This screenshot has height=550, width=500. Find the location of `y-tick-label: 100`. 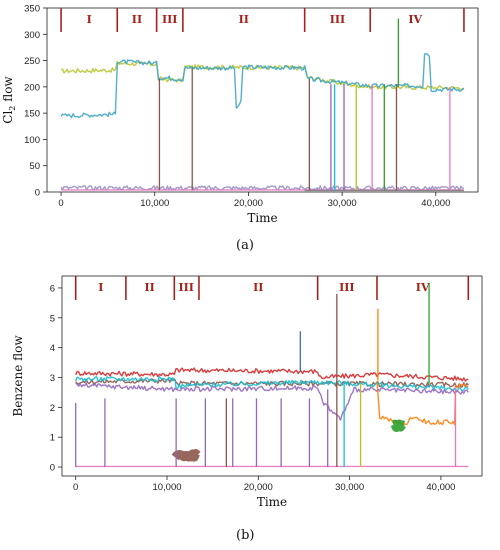

y-tick-label: 100 is located at coordinates (32, 140).